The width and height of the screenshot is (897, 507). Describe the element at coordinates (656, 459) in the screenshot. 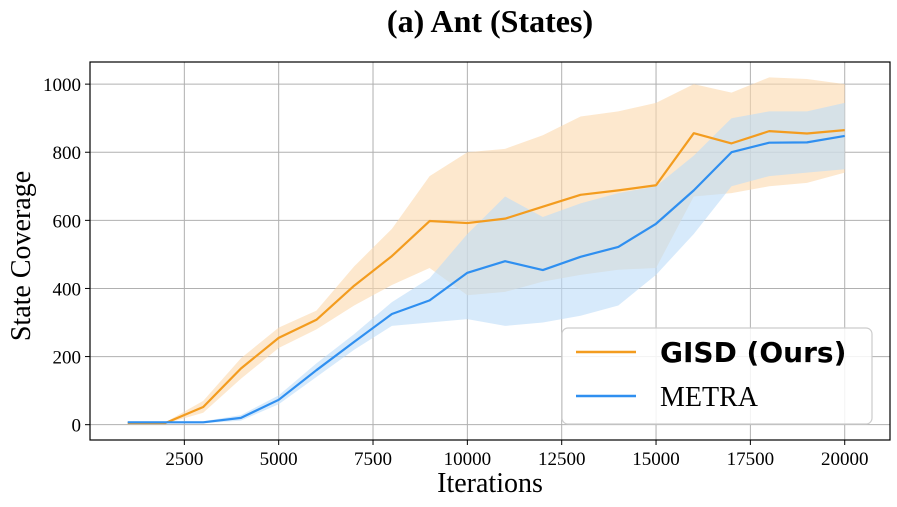

I see `x-tick-label: 15000` at that location.